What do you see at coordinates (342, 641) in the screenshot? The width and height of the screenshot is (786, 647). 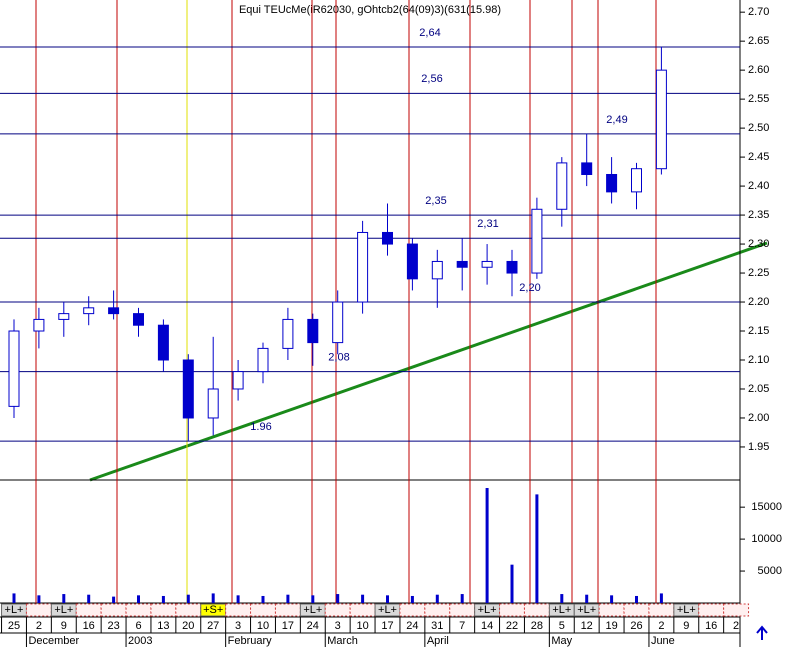 I see `month-label: March` at bounding box center [342, 641].